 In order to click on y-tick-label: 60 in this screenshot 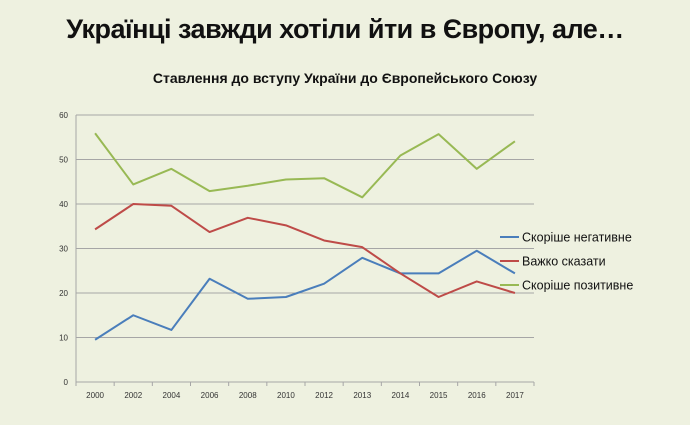, I will do `click(63, 115)`.